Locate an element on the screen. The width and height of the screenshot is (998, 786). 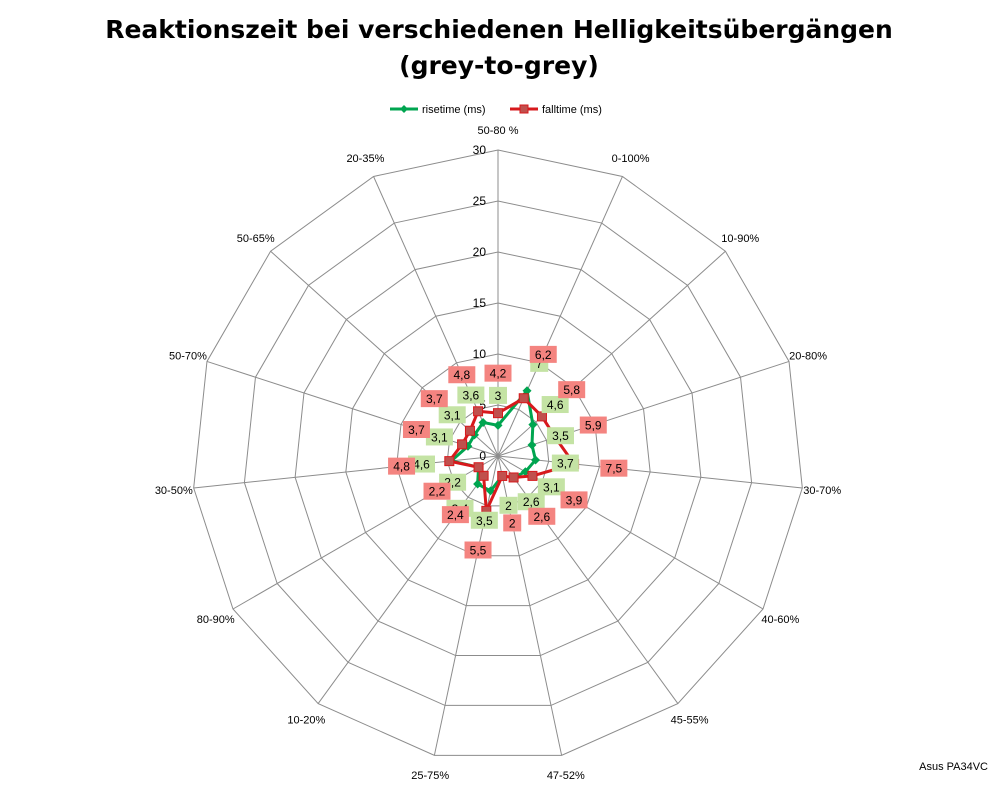
radial-tick-label: 5 is located at coordinates (482, 405).